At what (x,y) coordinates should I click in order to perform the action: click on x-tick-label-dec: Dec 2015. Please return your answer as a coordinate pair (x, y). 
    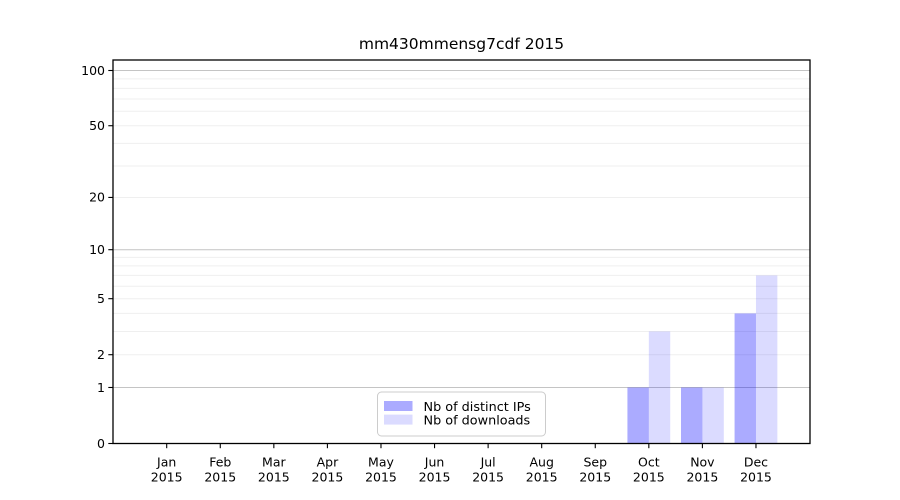
    Looking at the image, I should click on (756, 470).